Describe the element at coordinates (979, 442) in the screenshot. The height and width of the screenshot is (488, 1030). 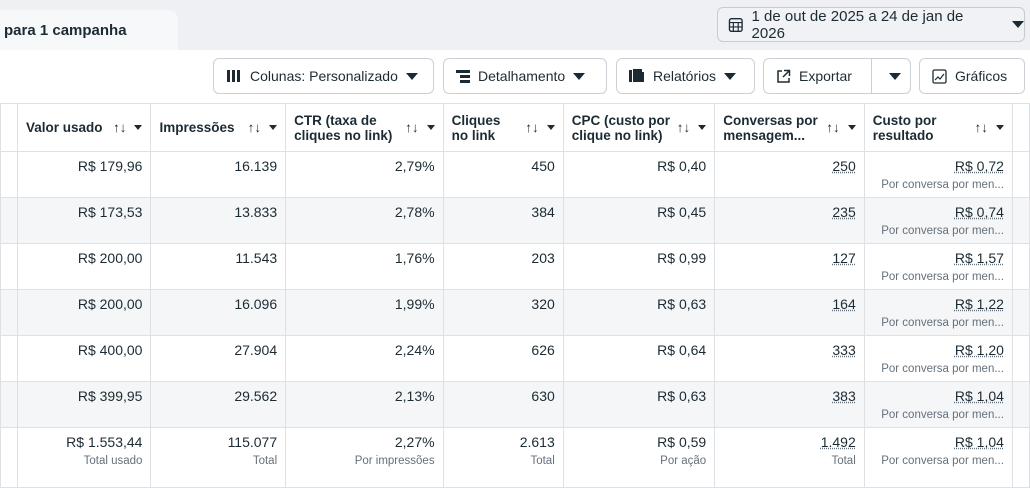
I see `total-value: R$ 1,04` at that location.